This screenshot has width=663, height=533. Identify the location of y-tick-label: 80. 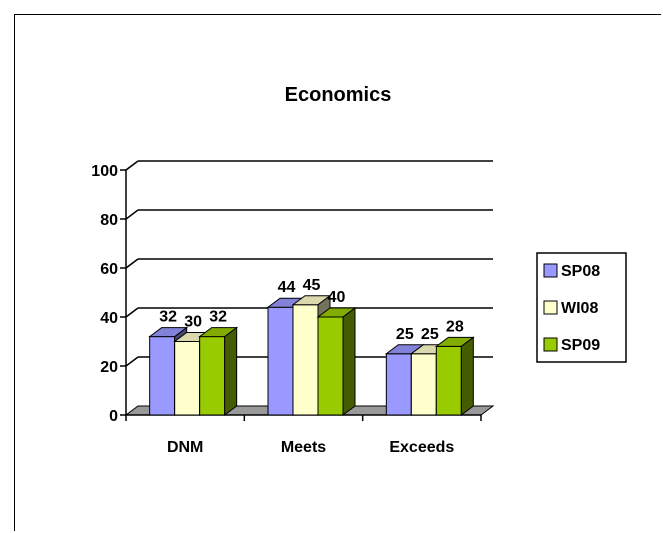
(109, 220).